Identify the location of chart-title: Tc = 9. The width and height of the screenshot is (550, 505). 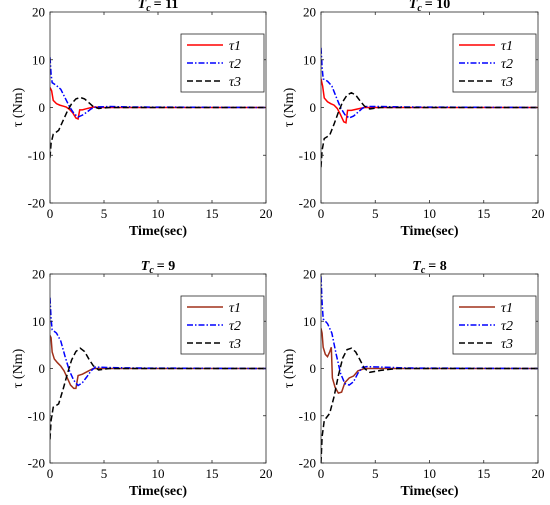
(158, 267).